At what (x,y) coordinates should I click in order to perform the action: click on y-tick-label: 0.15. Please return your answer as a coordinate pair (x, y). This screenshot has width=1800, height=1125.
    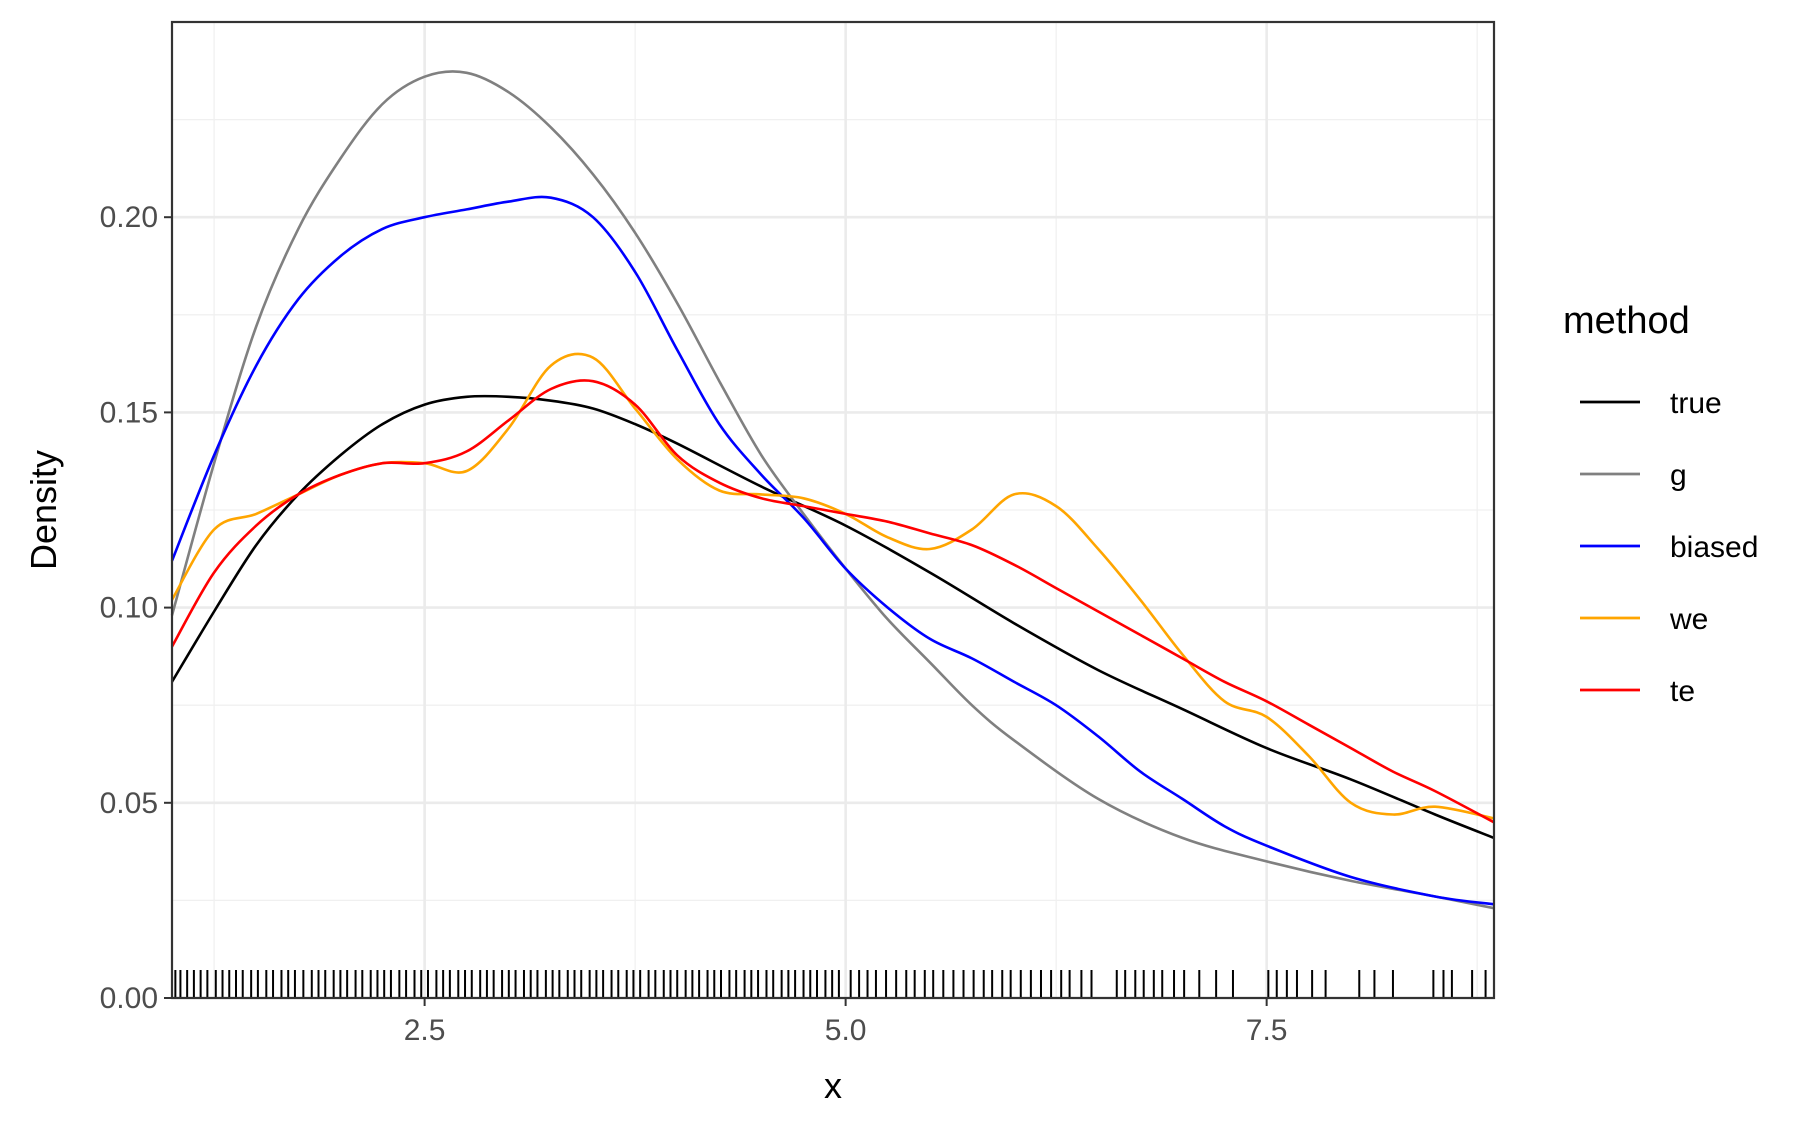
    Looking at the image, I should click on (129, 412).